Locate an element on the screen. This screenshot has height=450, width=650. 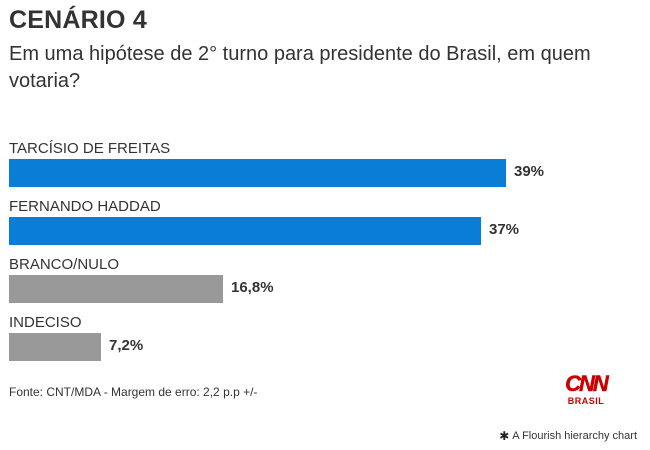
bar-row: TARCÍSIO DE FREITAS 39% is located at coordinates (309, 165).